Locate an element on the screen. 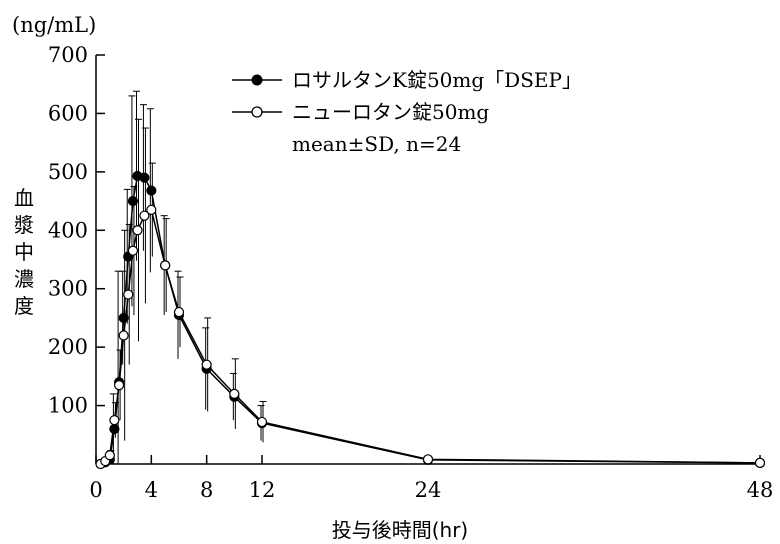  y-ticks: 100 200 300 400 500 600 700 is located at coordinates (76, 230).